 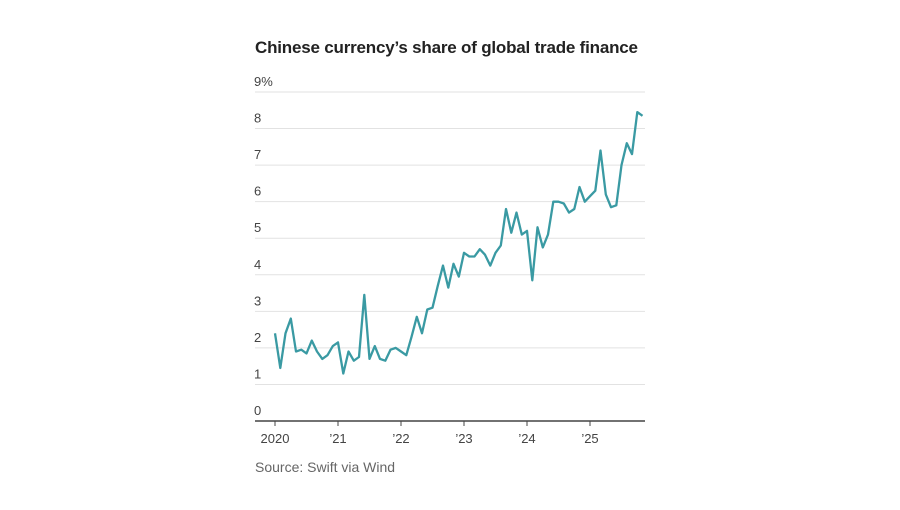 I want to click on y-tick-label: 9%, so click(x=263, y=81).